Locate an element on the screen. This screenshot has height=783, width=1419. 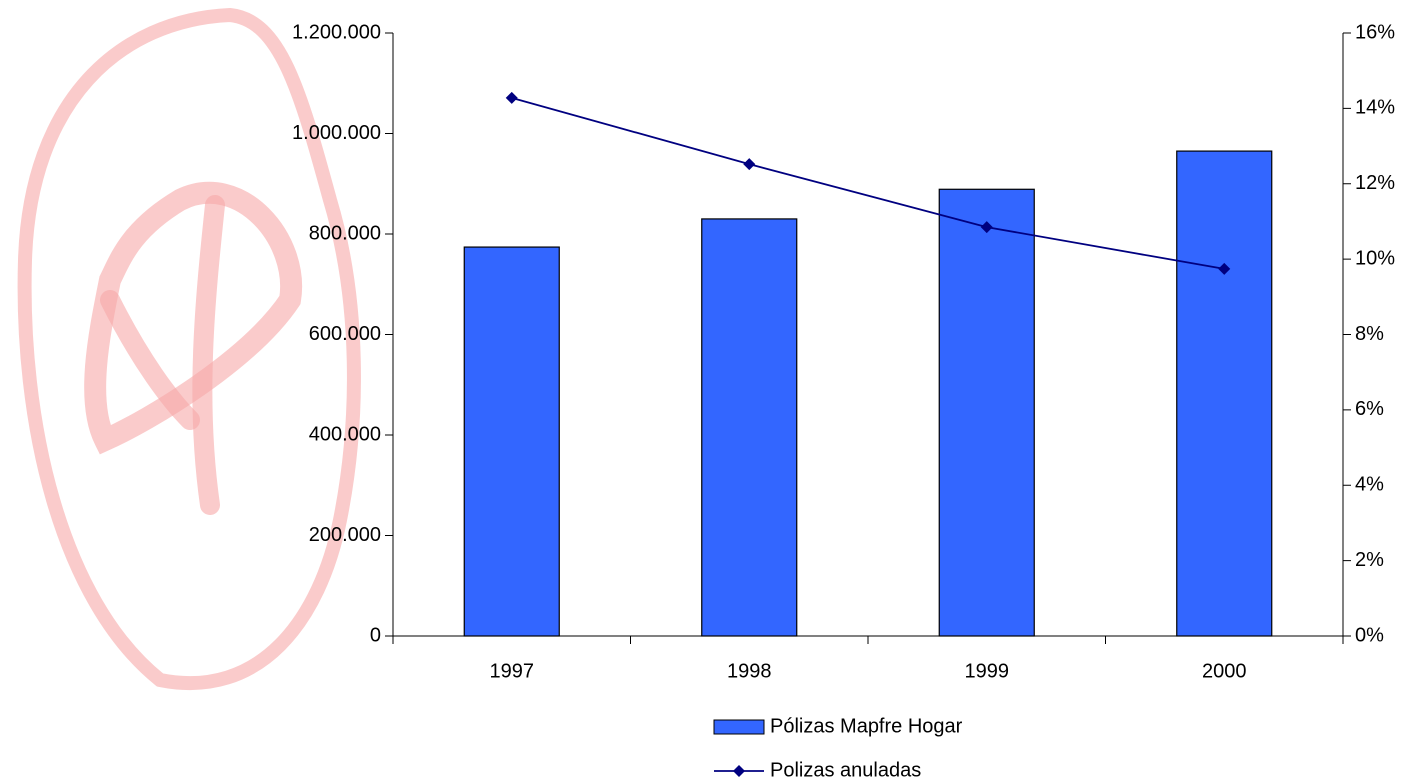
x-tick-label: 2000 is located at coordinates (1224, 671).